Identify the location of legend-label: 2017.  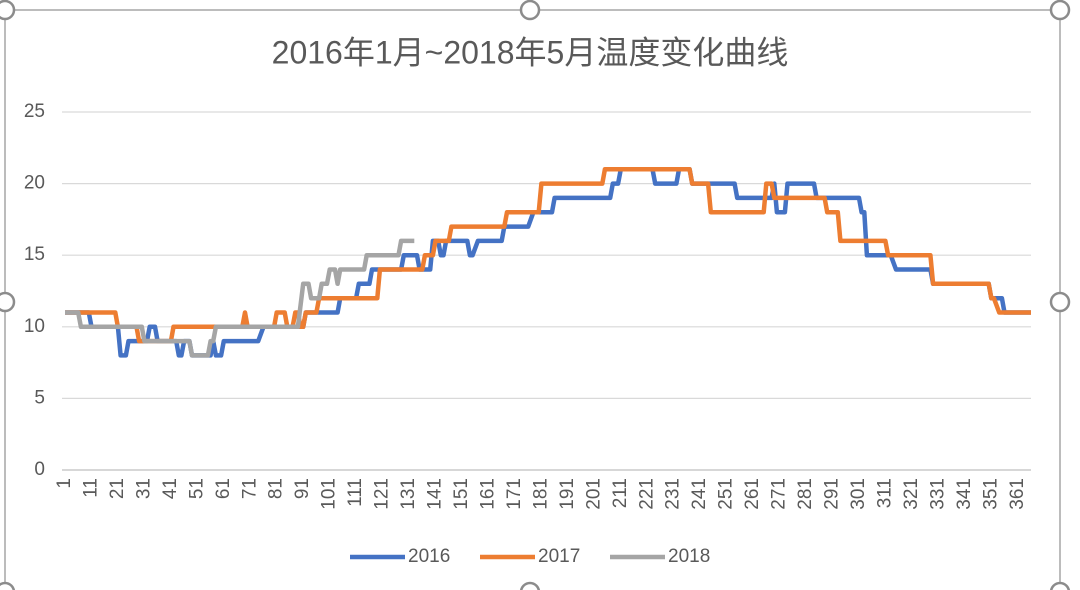
(559, 556).